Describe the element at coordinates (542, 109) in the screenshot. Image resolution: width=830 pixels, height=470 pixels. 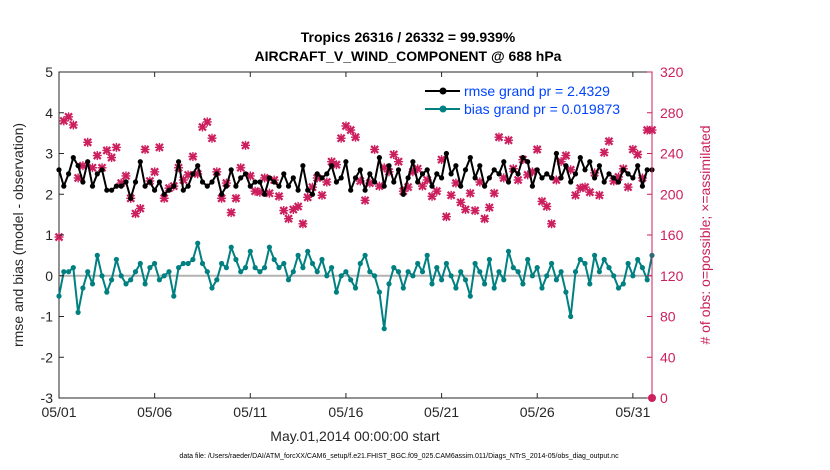
I see `legend-bias-text: bias grand pr = 0.019873` at that location.